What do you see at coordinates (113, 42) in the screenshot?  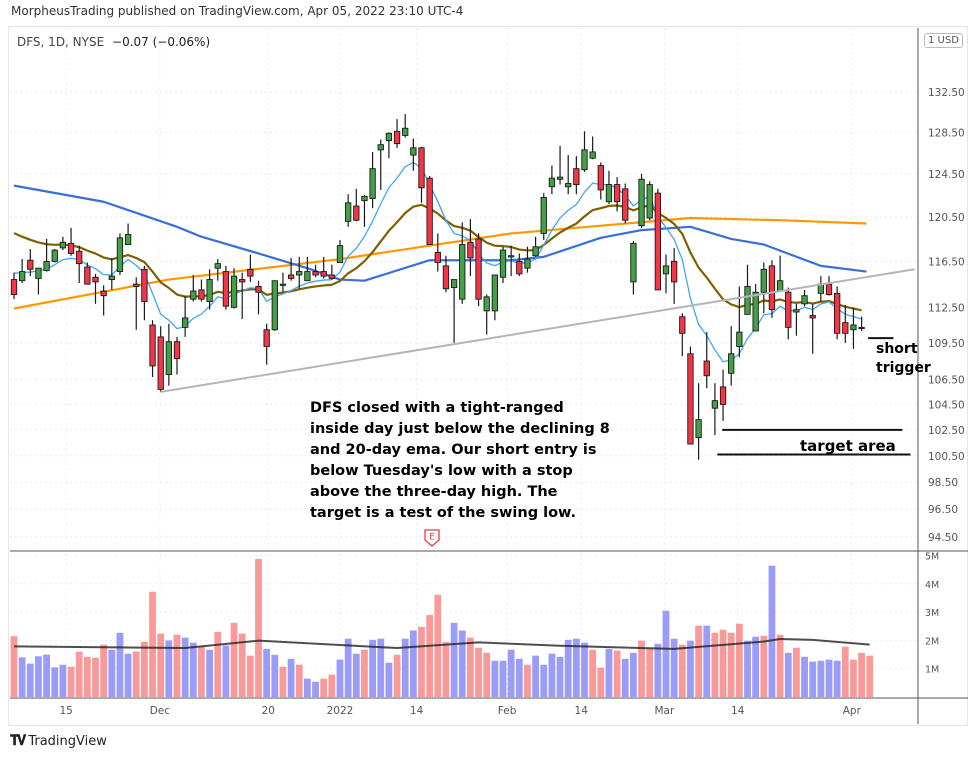 I see `symbol-legend: DFS, 1D, NYSE −0.07 (−0.06%)` at bounding box center [113, 42].